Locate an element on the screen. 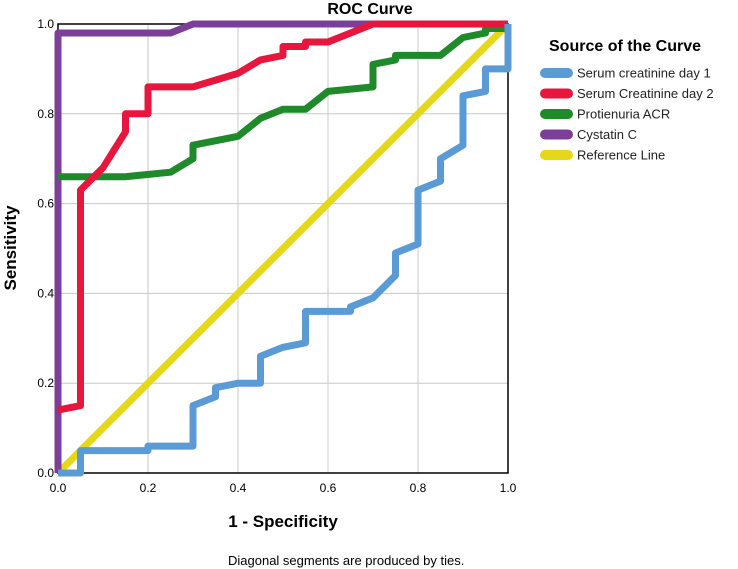 Image resolution: width=738 pixels, height=569 pixels. legend-reference-line: Reference Line is located at coordinates (602, 155).